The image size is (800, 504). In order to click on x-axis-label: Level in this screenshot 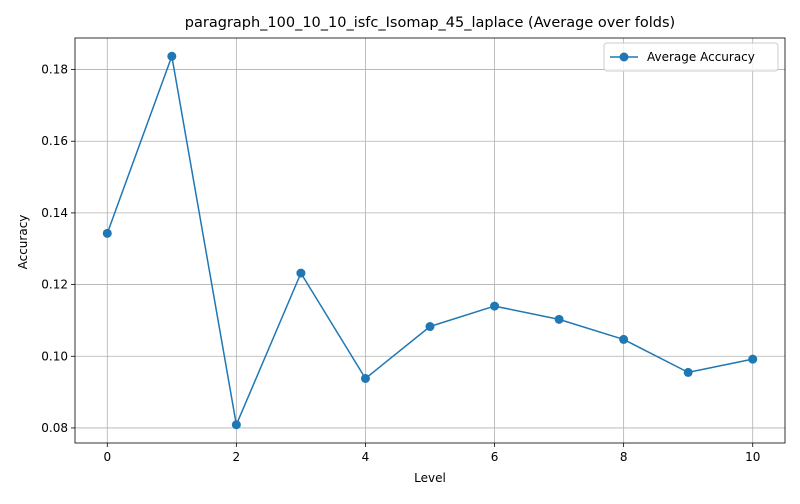, I will do `click(430, 478)`.